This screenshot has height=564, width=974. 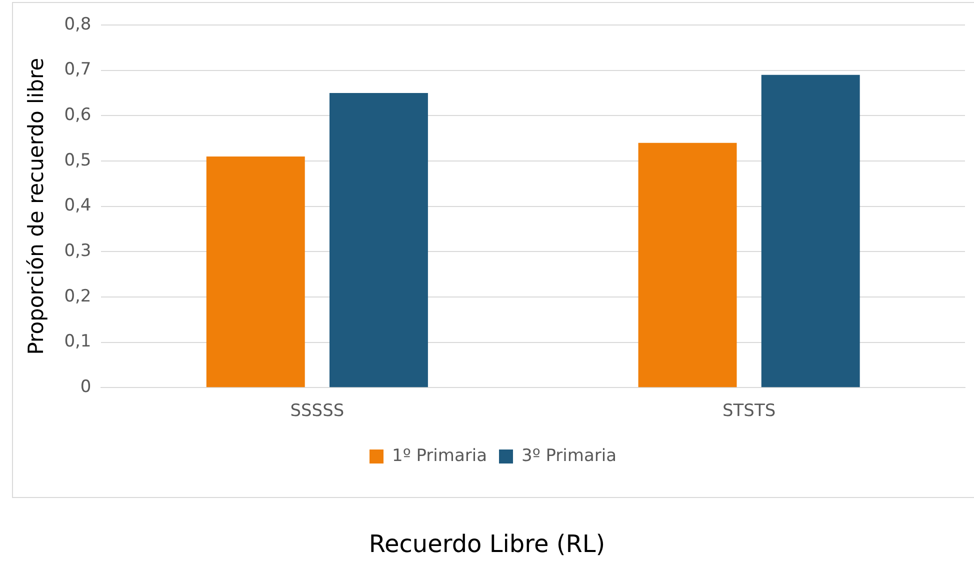 I want to click on y-tick-label: 0,3, so click(x=78, y=251).